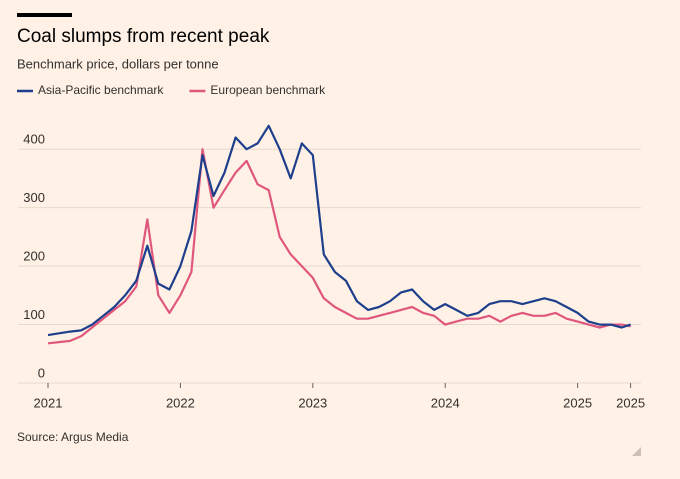 The image size is (680, 479). What do you see at coordinates (48, 402) in the screenshot?
I see `x-tick-label: 2021` at bounding box center [48, 402].